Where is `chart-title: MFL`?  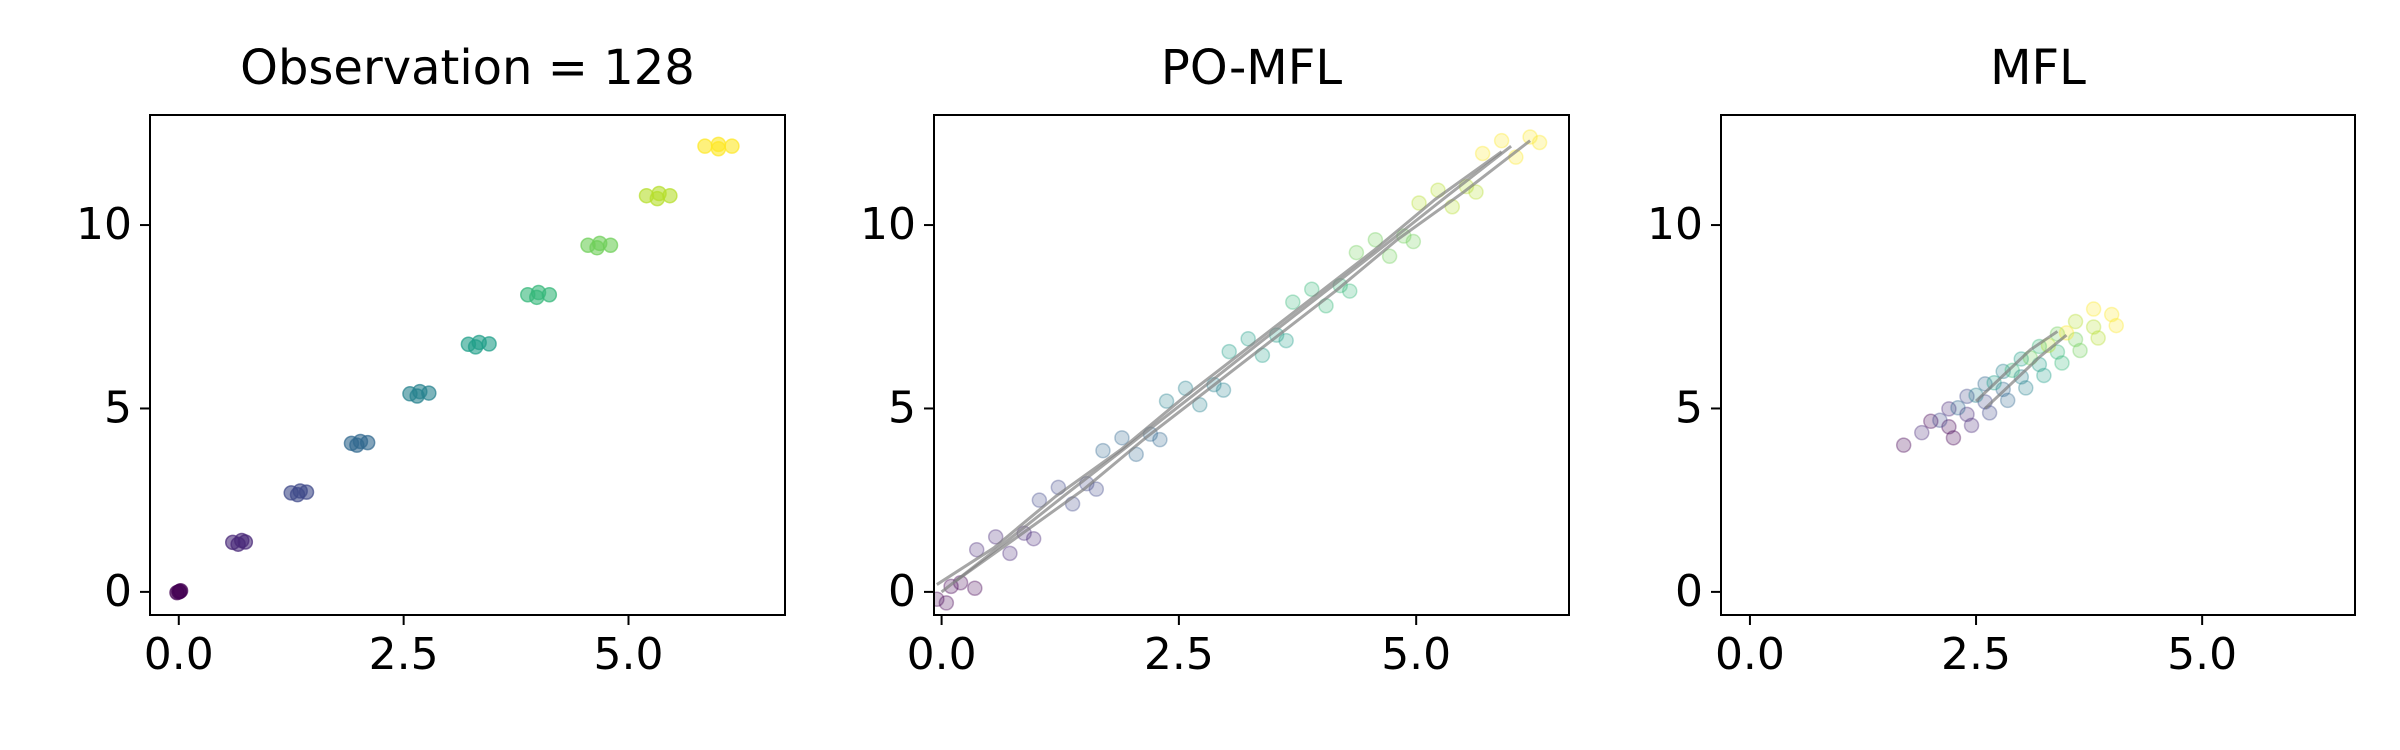
chart-title: MFL is located at coordinates (2038, 68).